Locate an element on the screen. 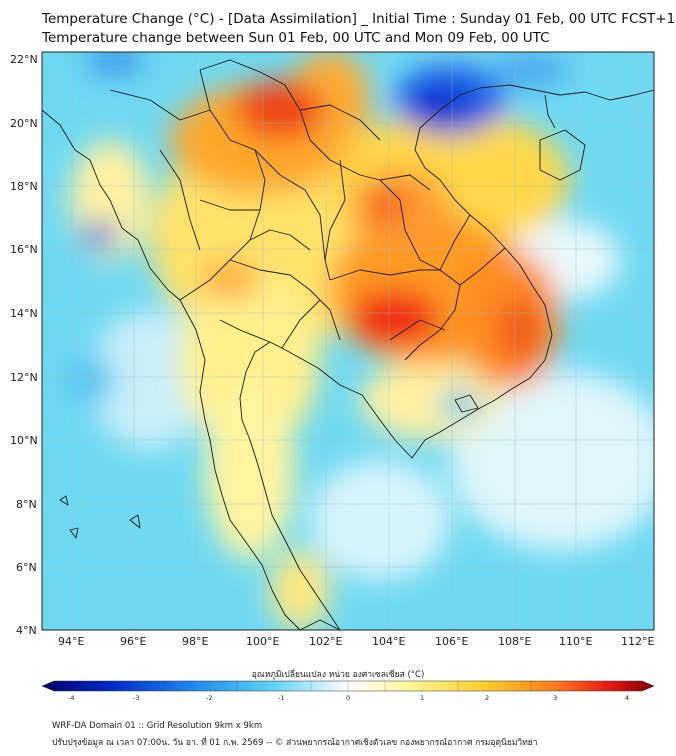 This screenshot has width=676, height=756. lon-label: 112°E is located at coordinates (637, 641).